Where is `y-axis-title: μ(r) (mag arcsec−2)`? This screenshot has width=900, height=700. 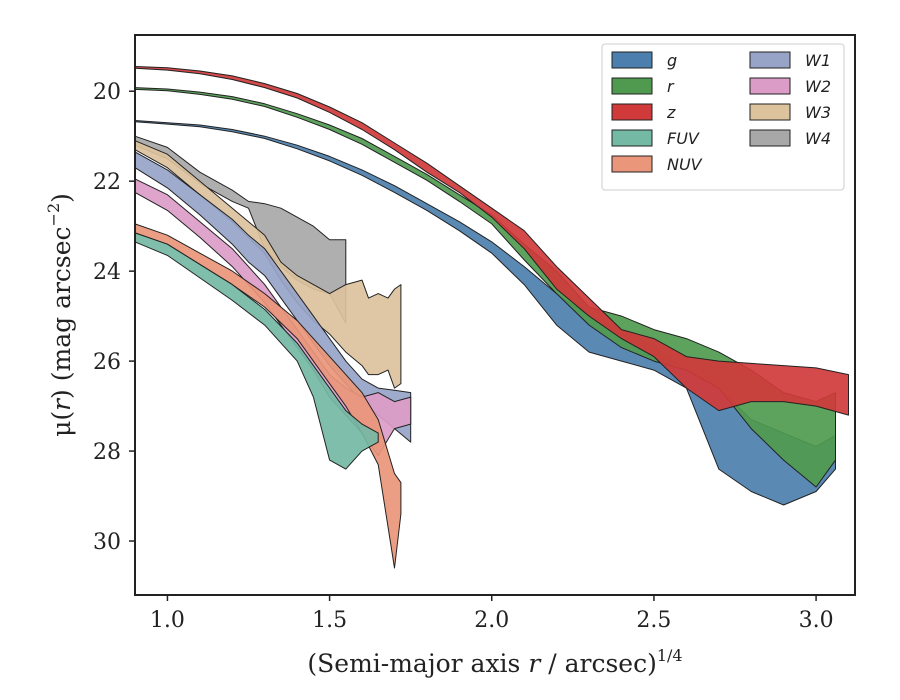 y-axis-title: μ(r) (mag arcsec−2) is located at coordinates (60, 315).